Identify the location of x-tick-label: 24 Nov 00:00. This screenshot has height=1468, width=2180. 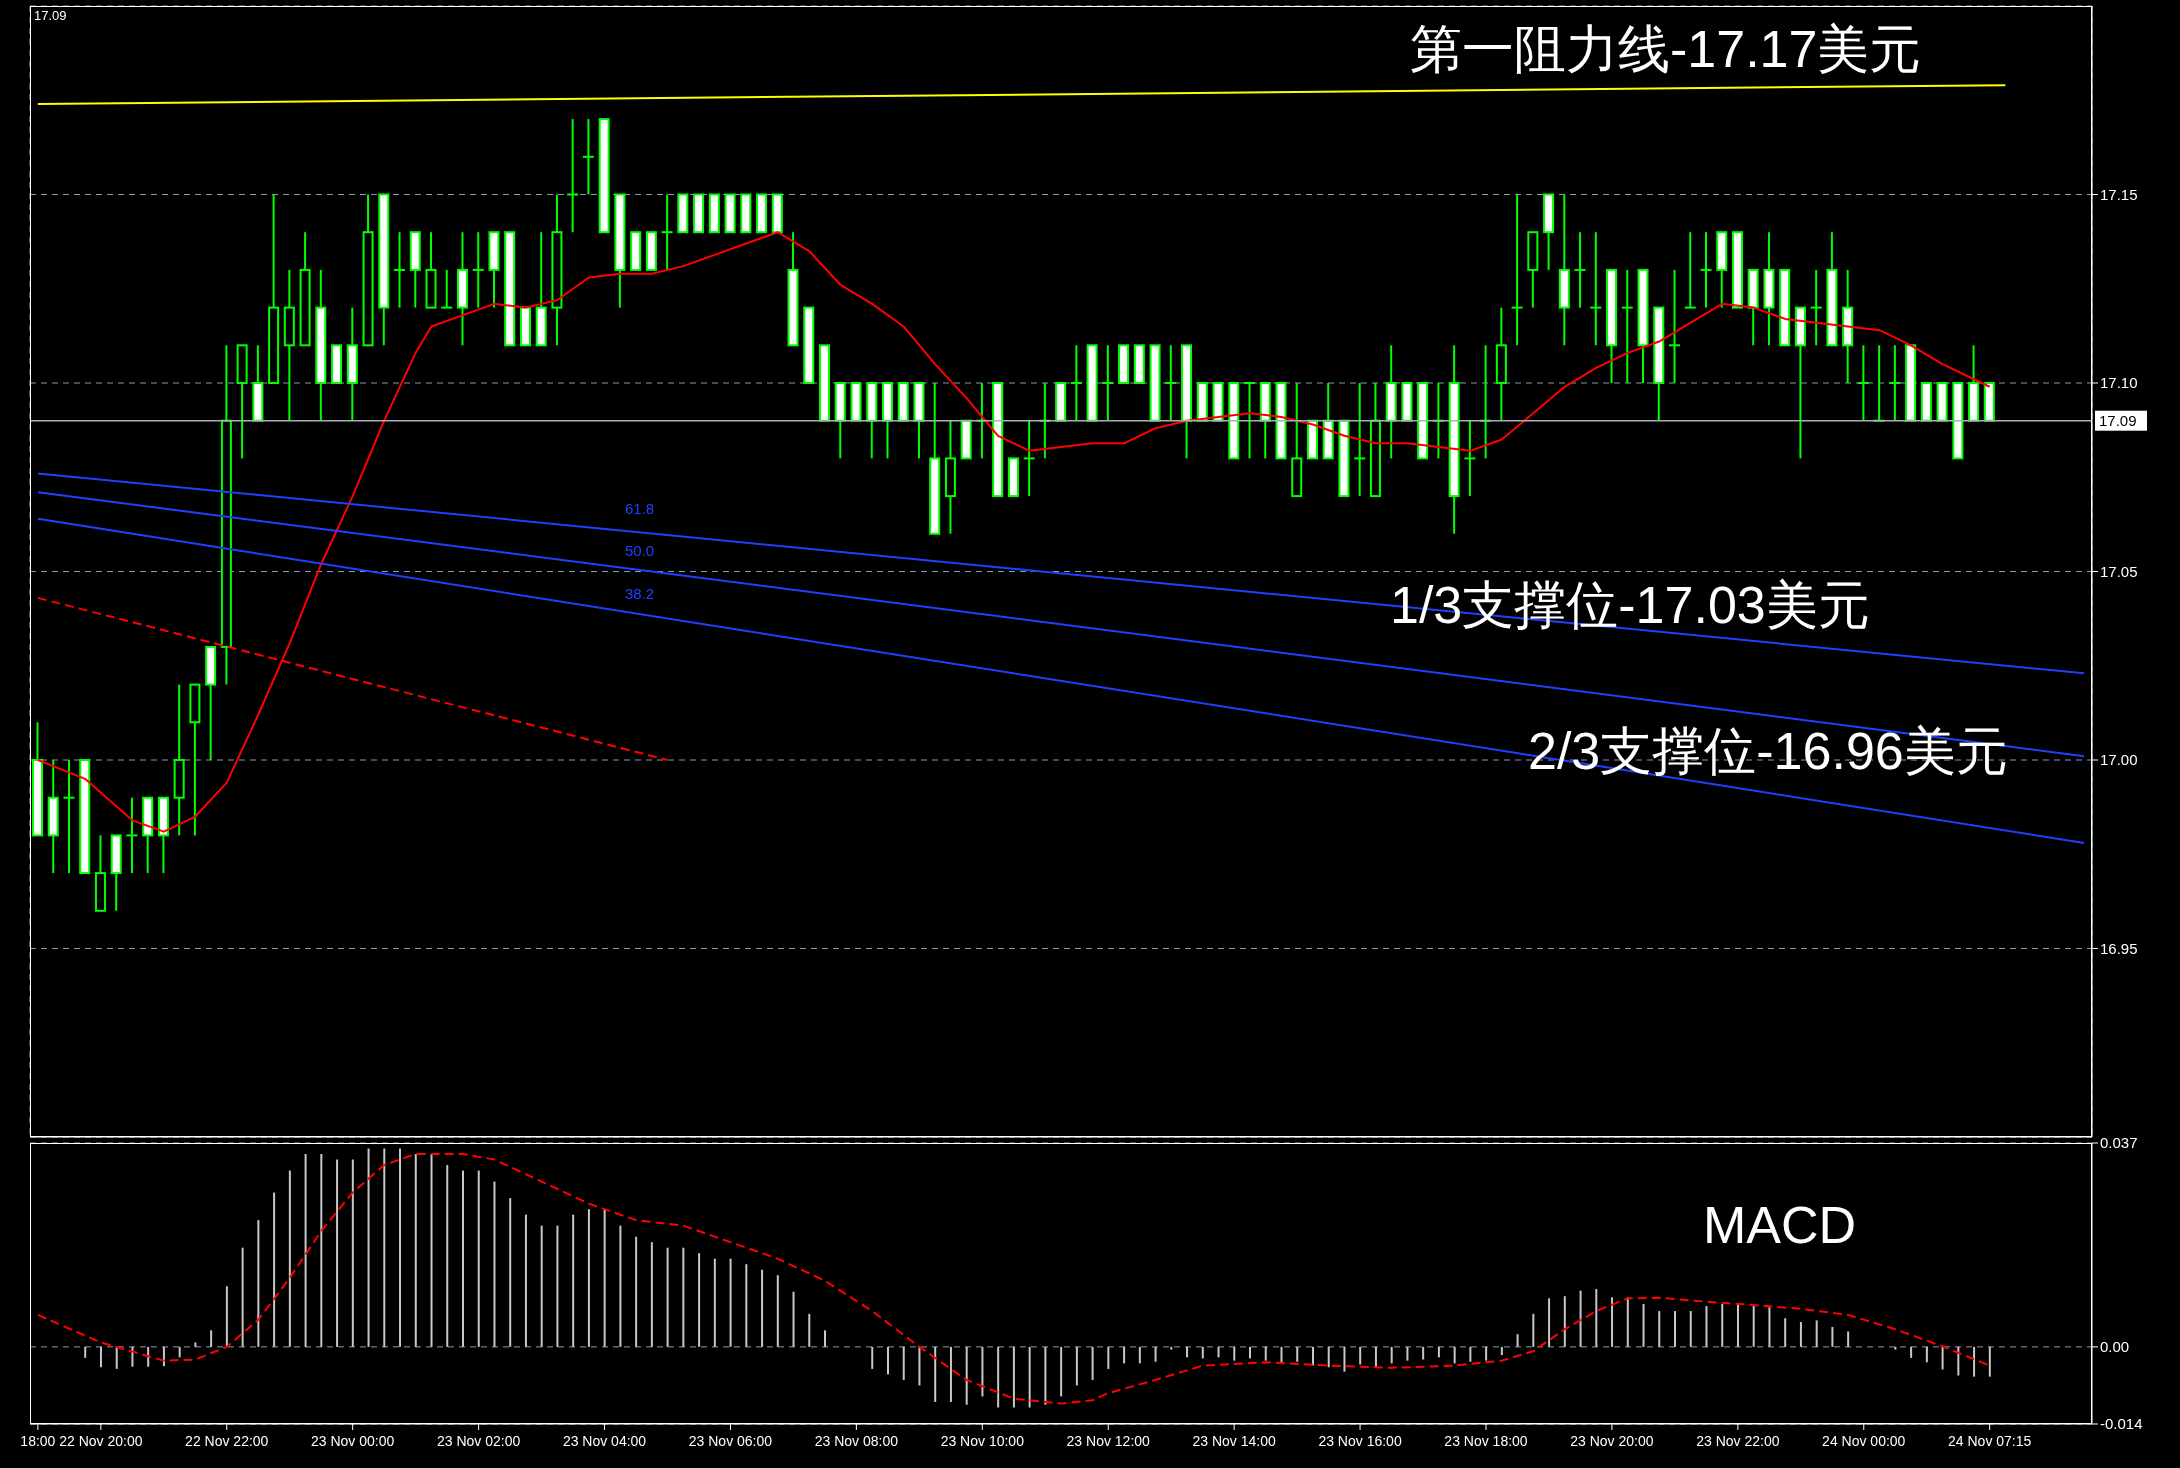
(1864, 1441).